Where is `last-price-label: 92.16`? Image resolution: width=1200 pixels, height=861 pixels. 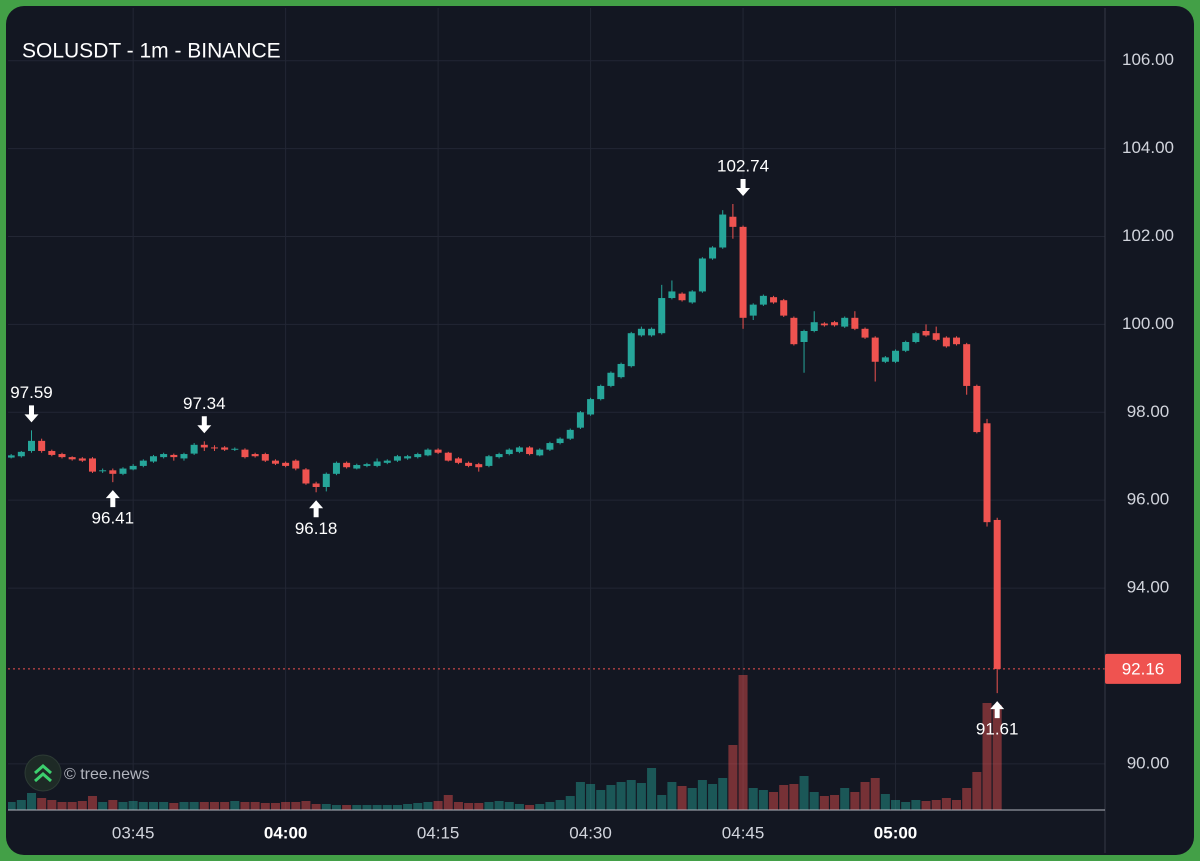 last-price-label: 92.16 is located at coordinates (1143, 668).